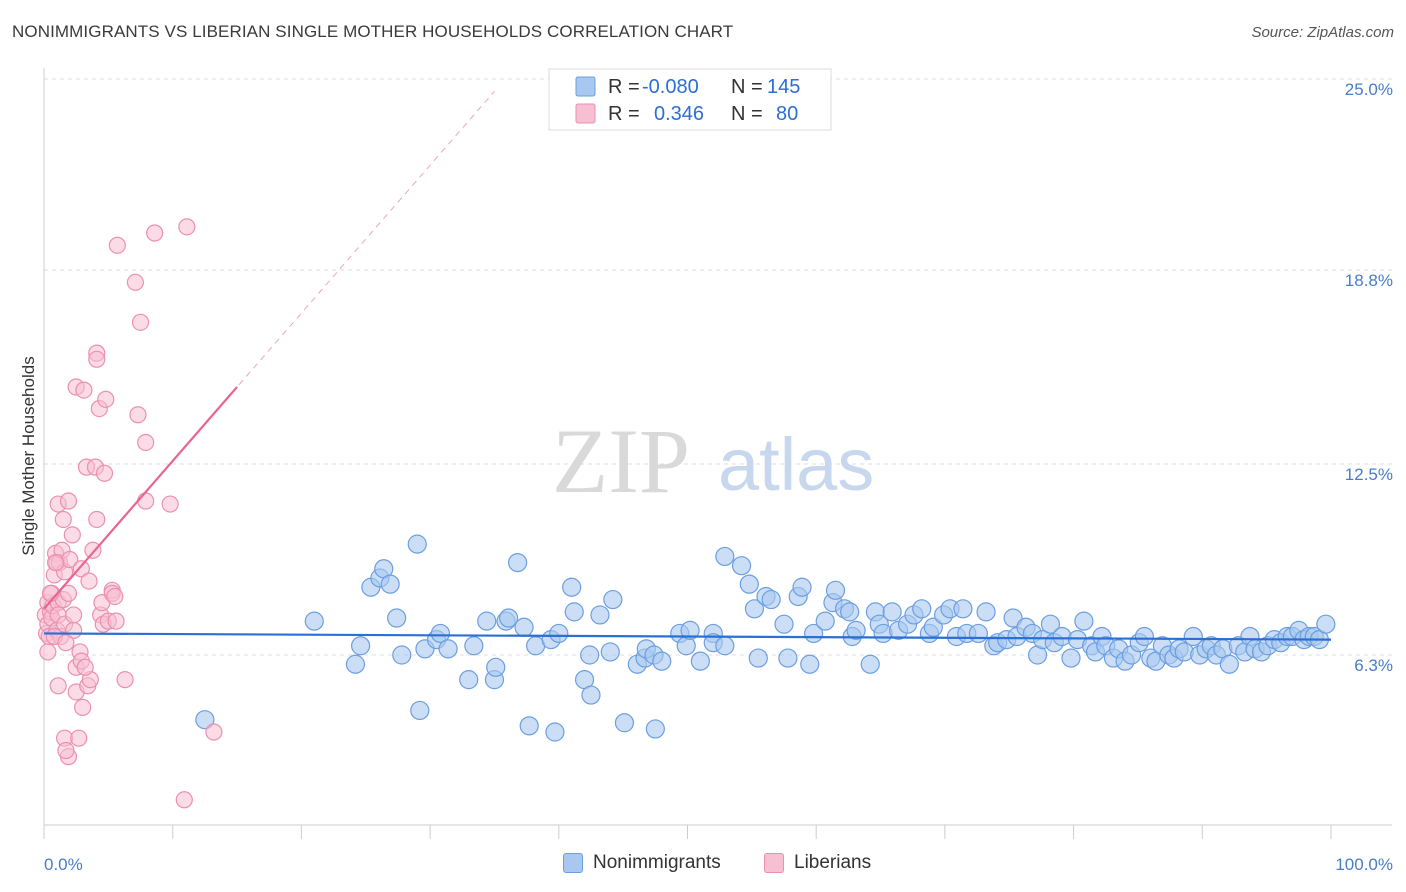  Describe the element at coordinates (833, 862) in the screenshot. I see `legend-label-liberians: Liberians` at that location.